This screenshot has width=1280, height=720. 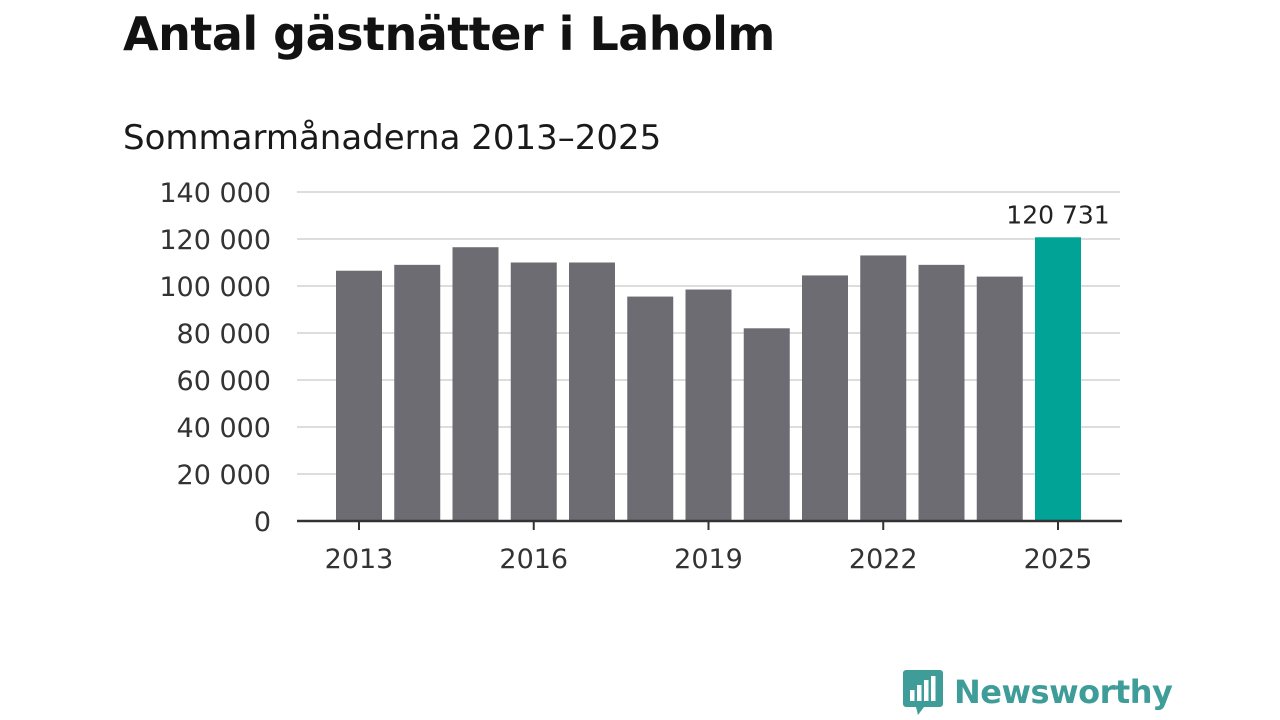 What do you see at coordinates (592, 391) in the screenshot?
I see `bar-2017` at bounding box center [592, 391].